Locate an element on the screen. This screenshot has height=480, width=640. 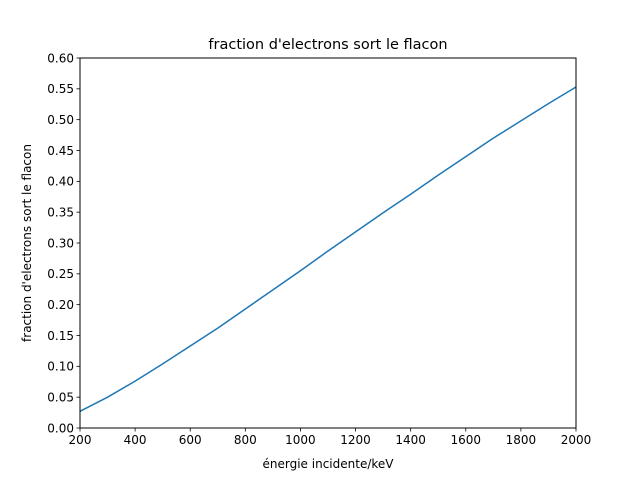
x-tick-label: 1000 is located at coordinates (300, 440).